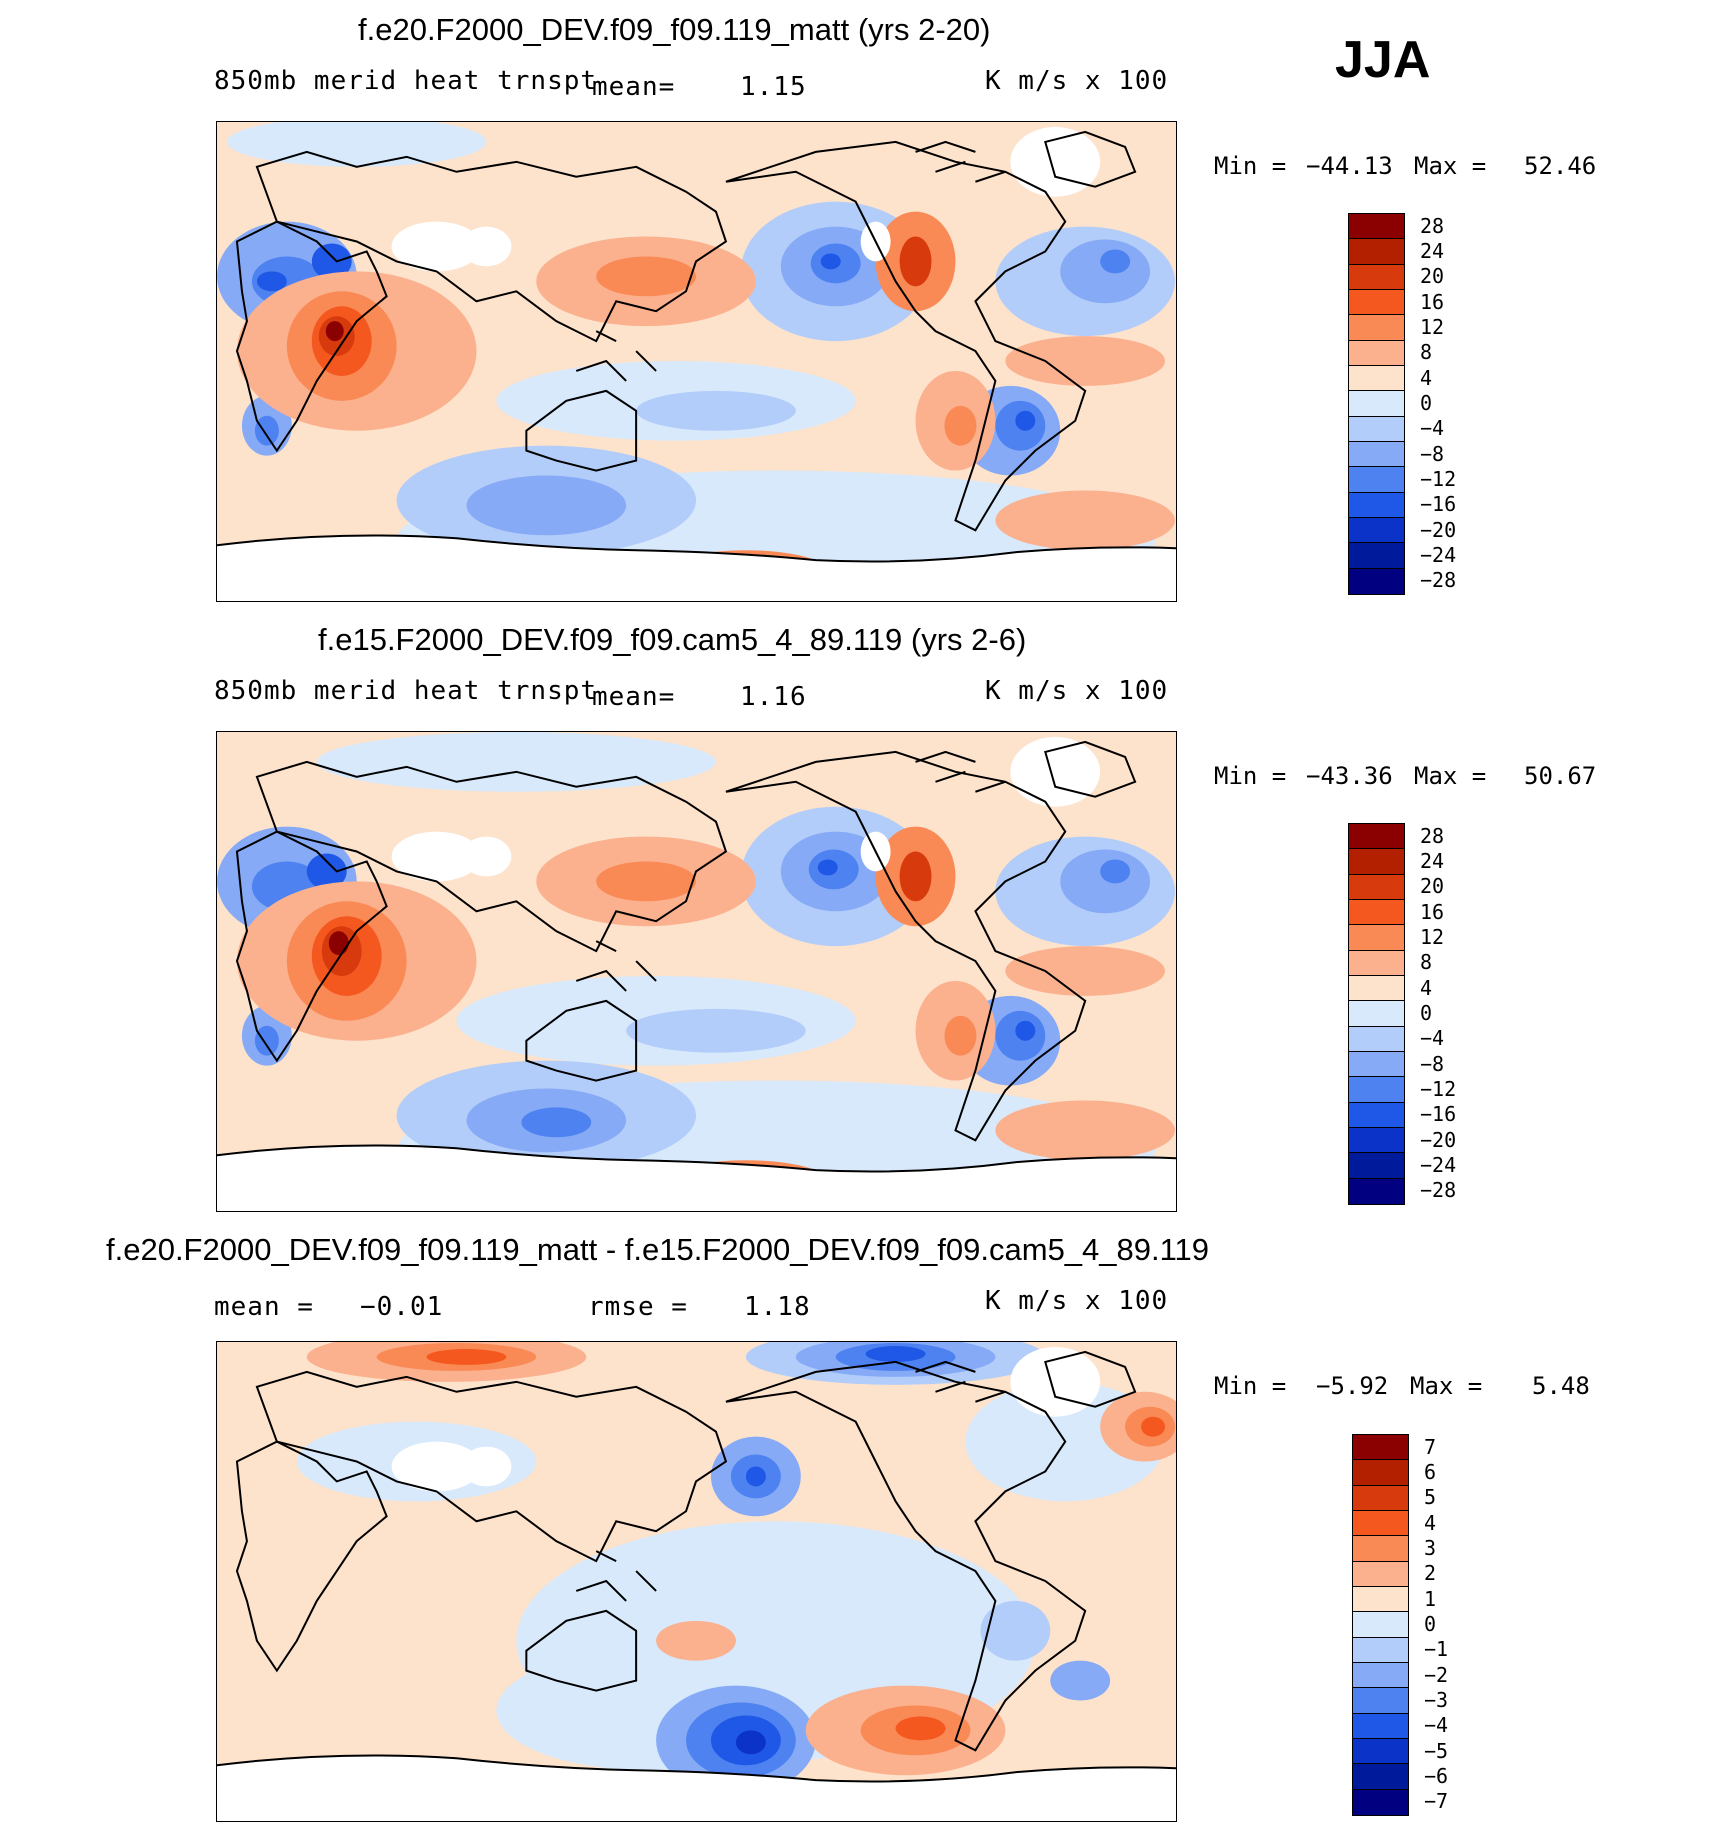  Describe the element at coordinates (406, 81) in the screenshot. I see `panel-1-variable: 850mb merid heat trnspt` at that location.